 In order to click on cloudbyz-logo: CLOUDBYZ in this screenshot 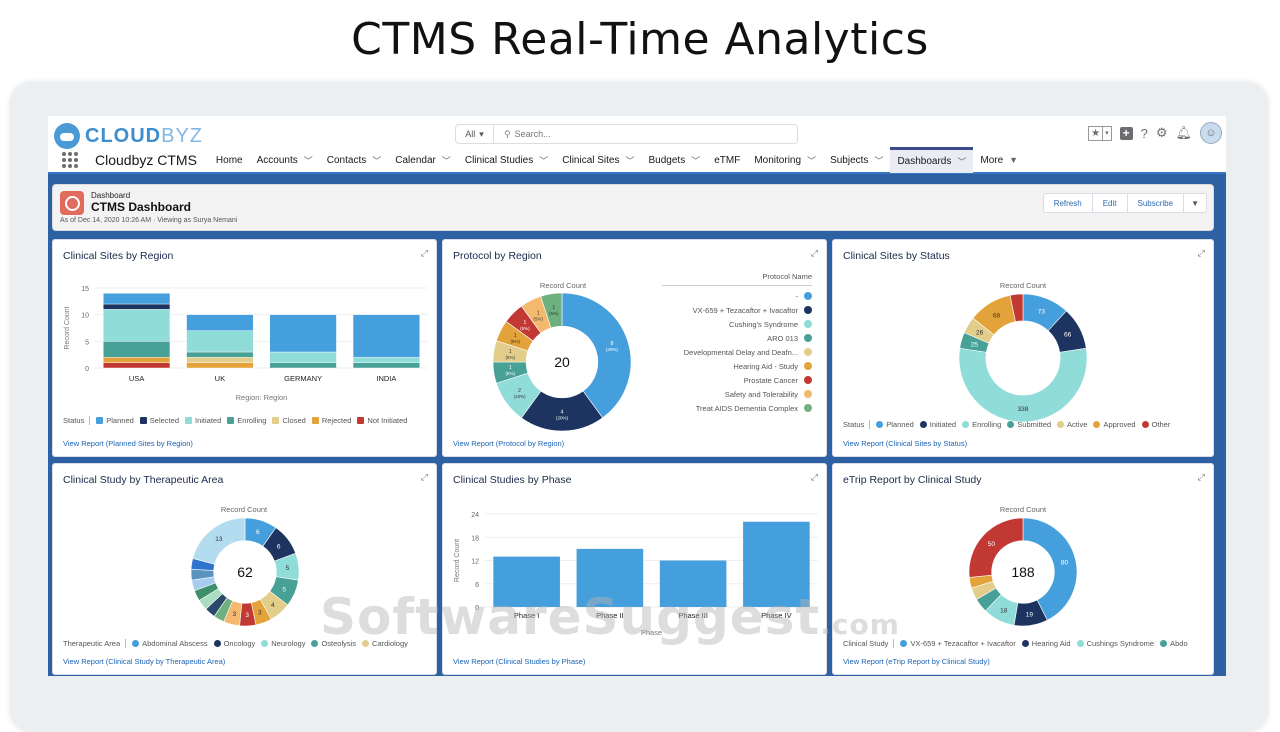, I will do `click(128, 136)`.